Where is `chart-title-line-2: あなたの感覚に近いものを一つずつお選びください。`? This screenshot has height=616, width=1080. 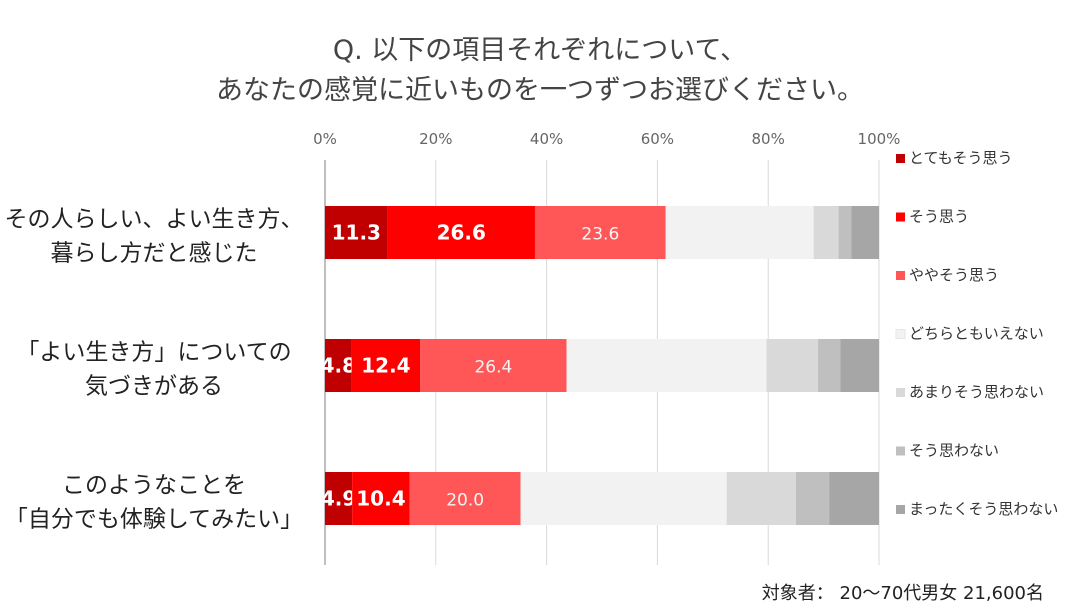
chart-title-line-2: あなたの感覚に近いものを一つずつお選びください。 is located at coordinates (540, 90).